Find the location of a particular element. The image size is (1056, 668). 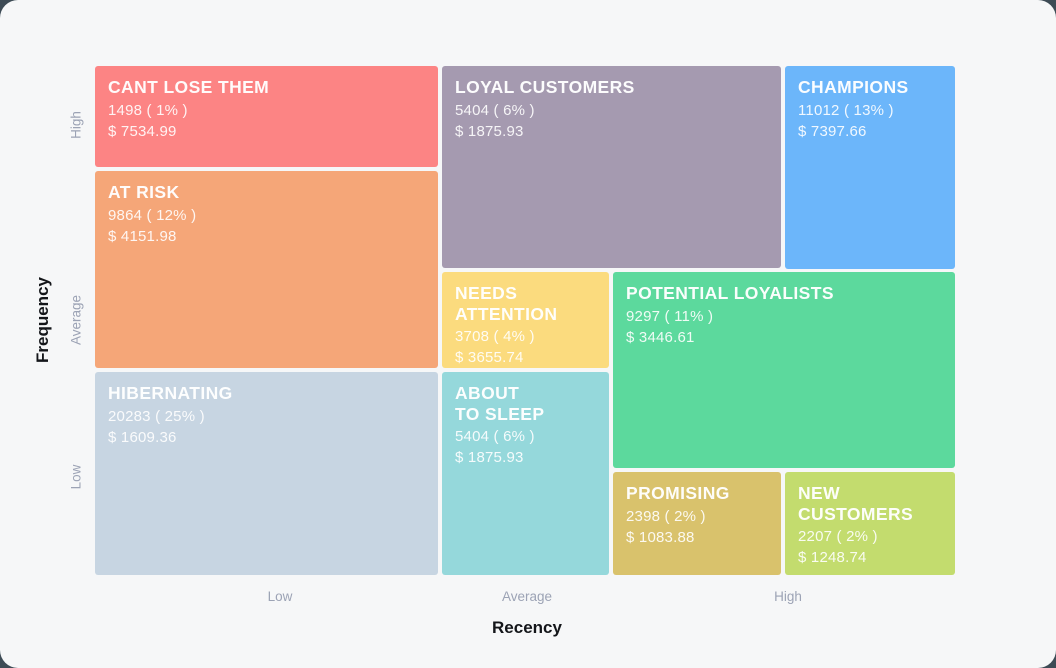

segment-monetary: $ 4151.98 is located at coordinates (142, 236).